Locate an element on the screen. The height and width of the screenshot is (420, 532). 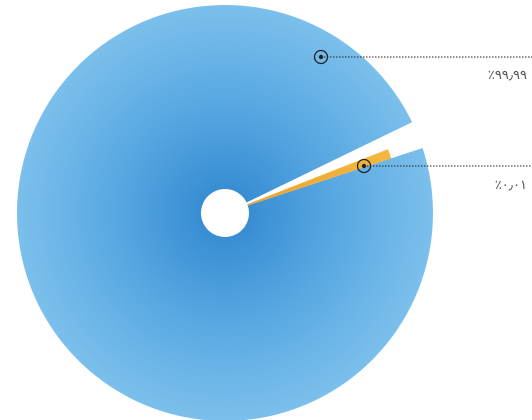
pie-slice-small is located at coordinates (308, 181).